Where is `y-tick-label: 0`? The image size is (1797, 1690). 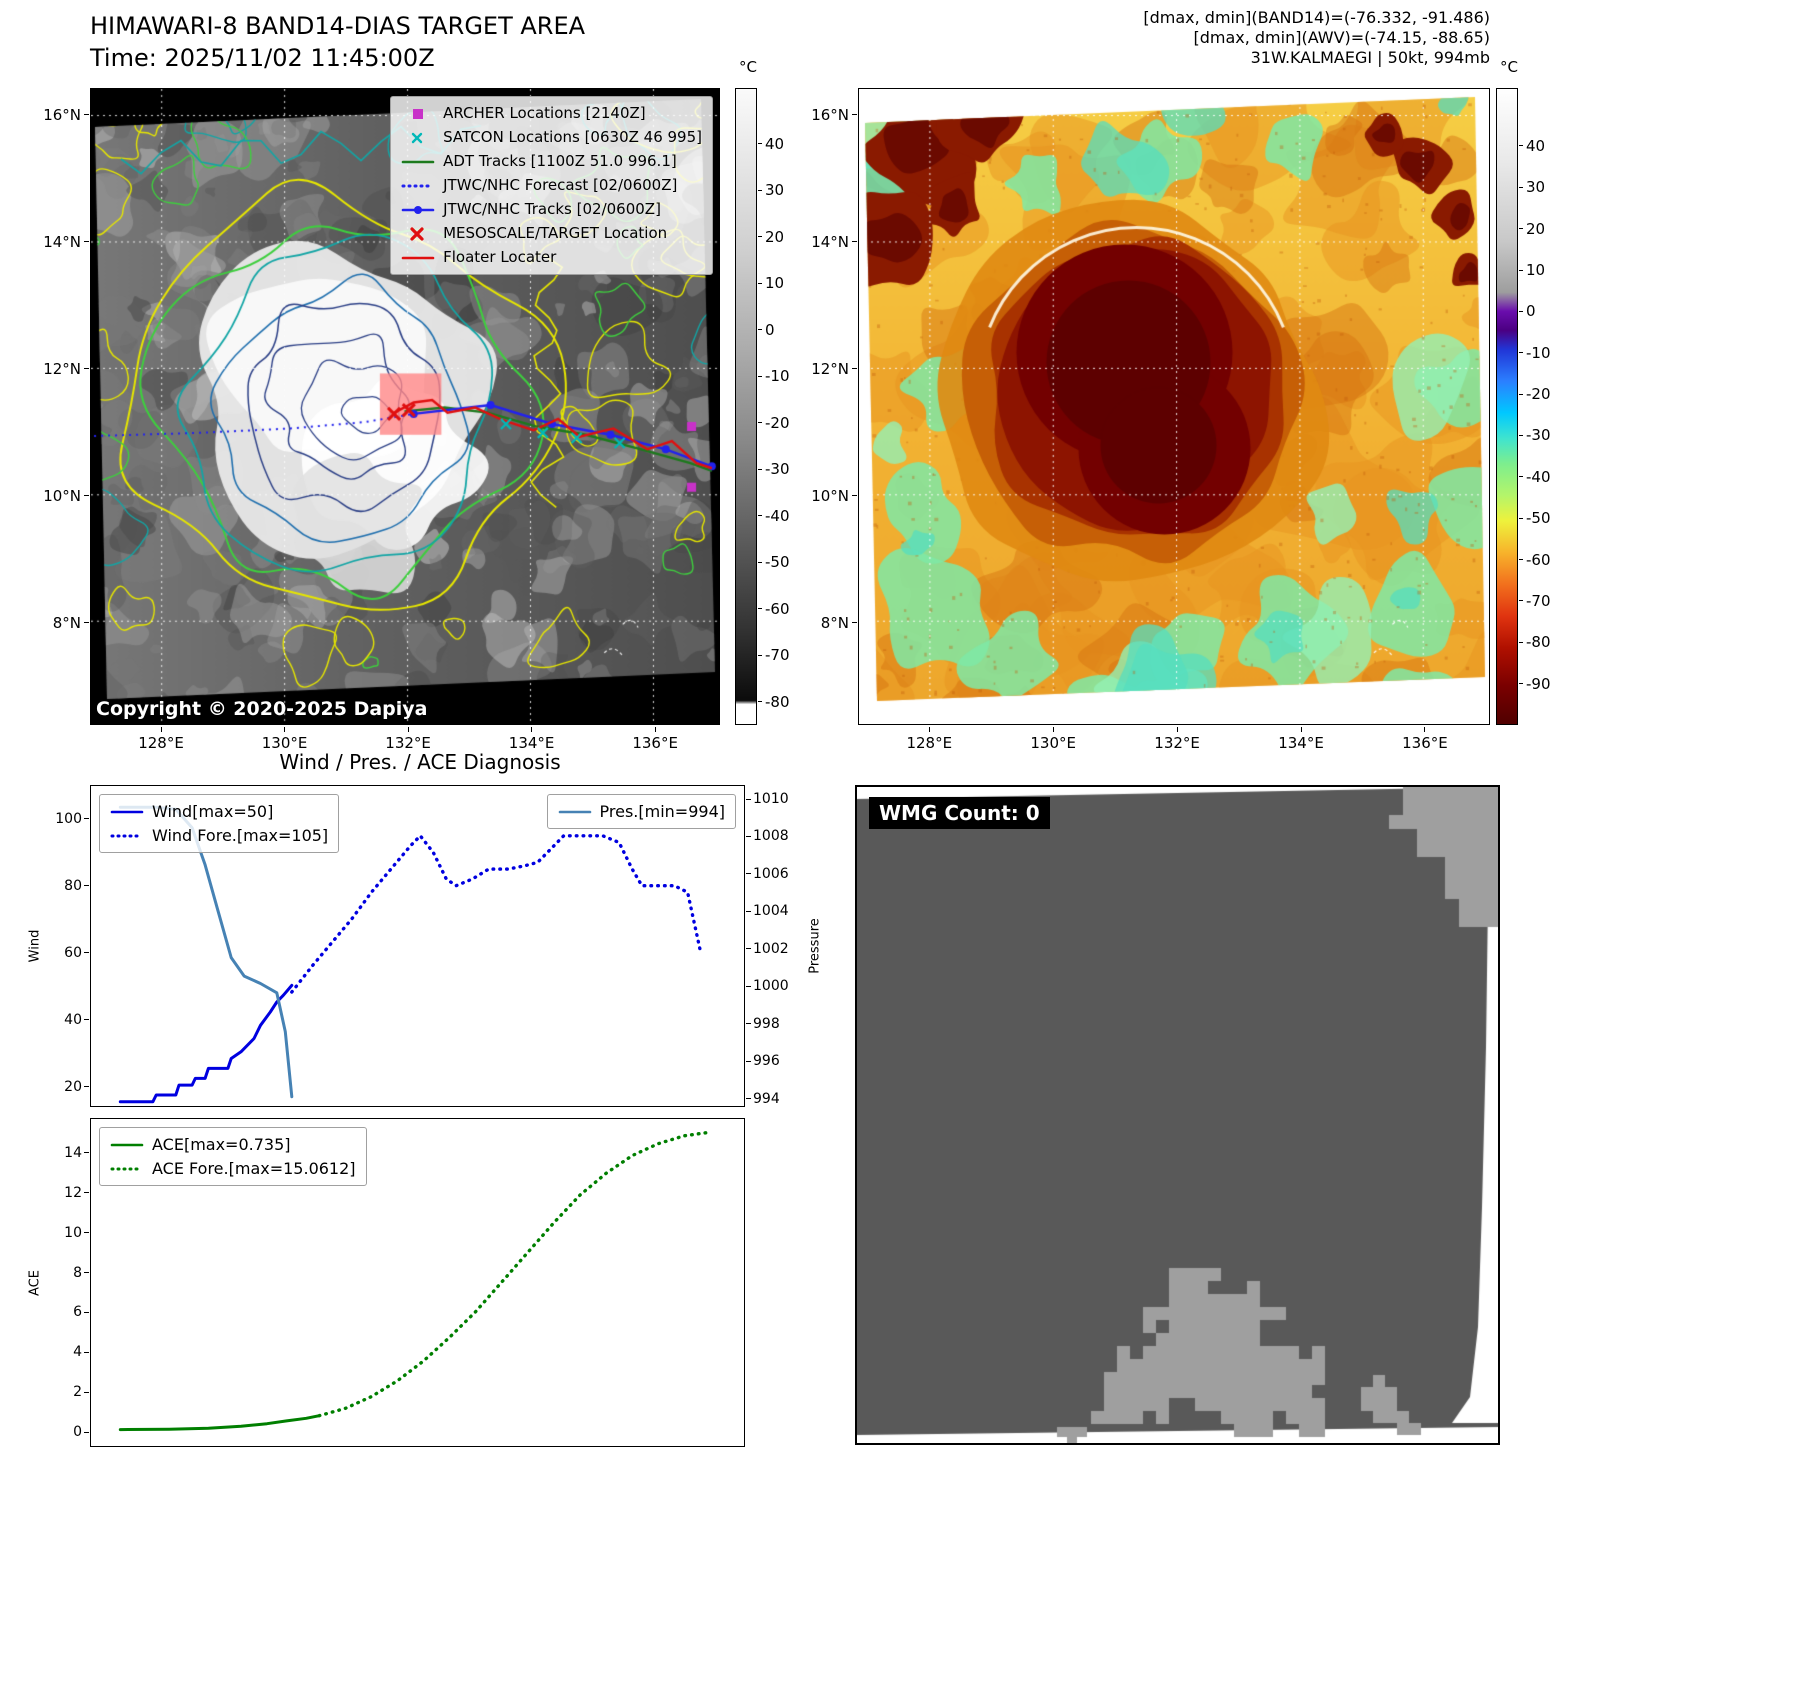
y-tick-label: 0 is located at coordinates (77, 1432).